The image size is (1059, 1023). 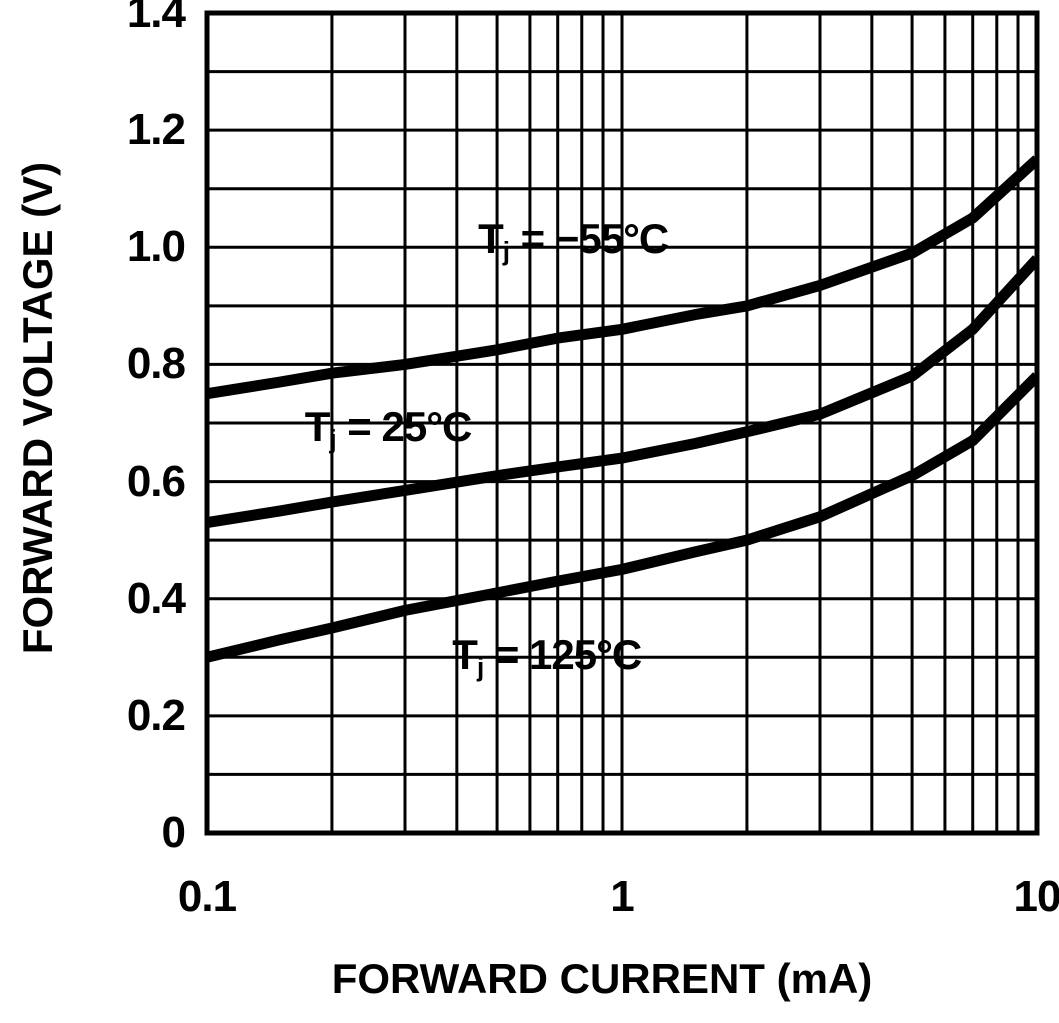 What do you see at coordinates (156, 247) in the screenshot?
I see `y-tick-label: 1.0` at bounding box center [156, 247].